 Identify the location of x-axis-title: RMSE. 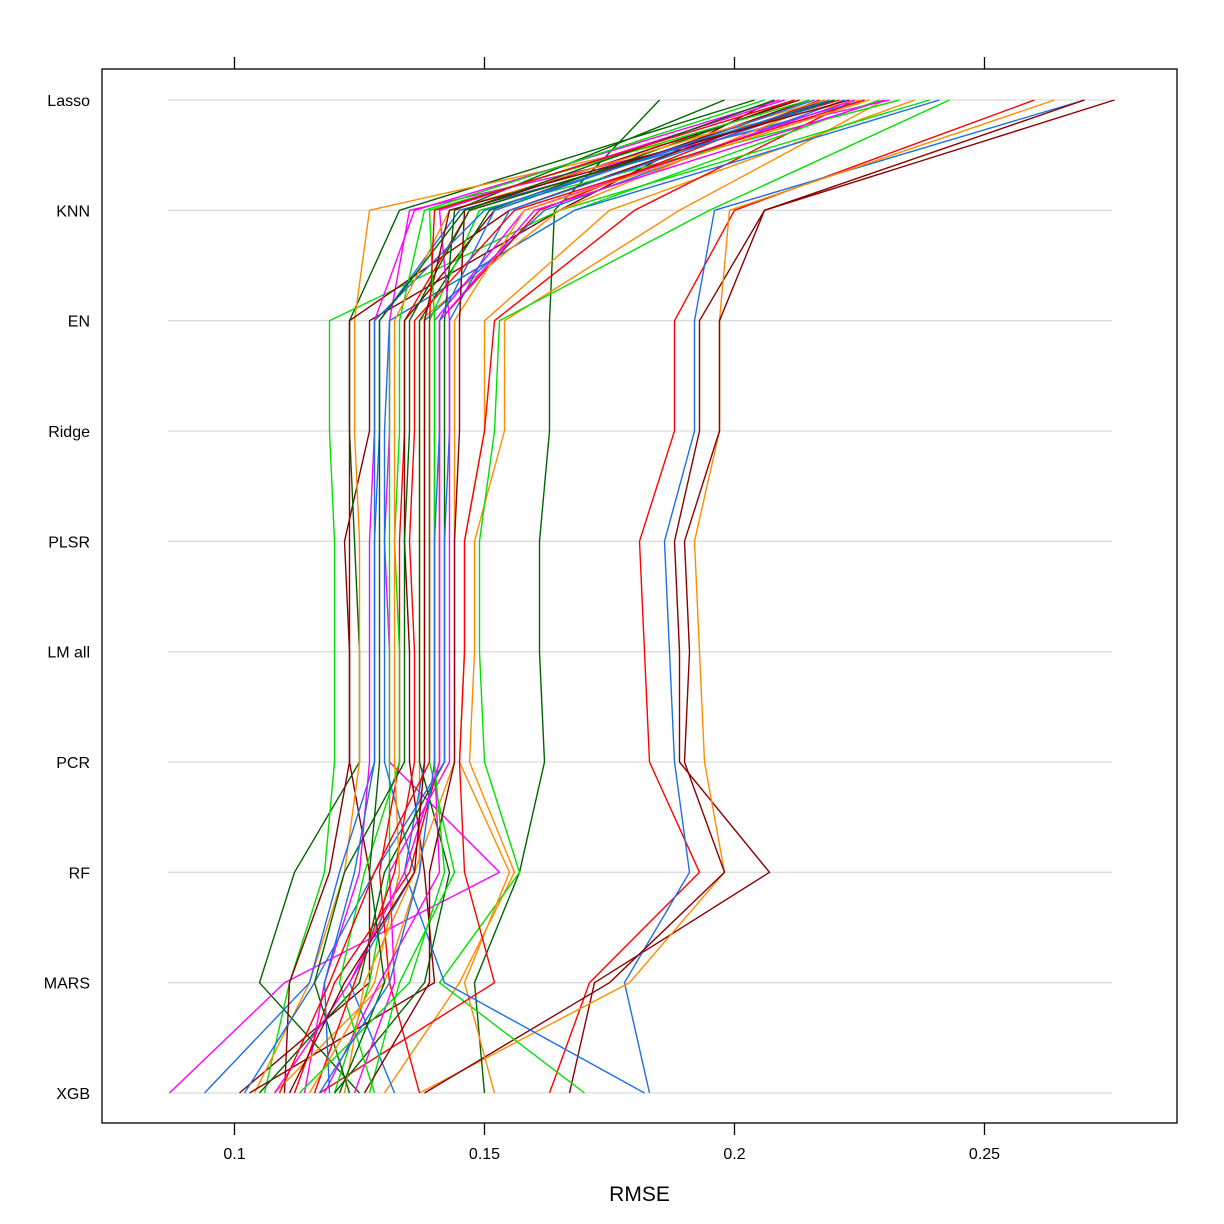
(639, 1194).